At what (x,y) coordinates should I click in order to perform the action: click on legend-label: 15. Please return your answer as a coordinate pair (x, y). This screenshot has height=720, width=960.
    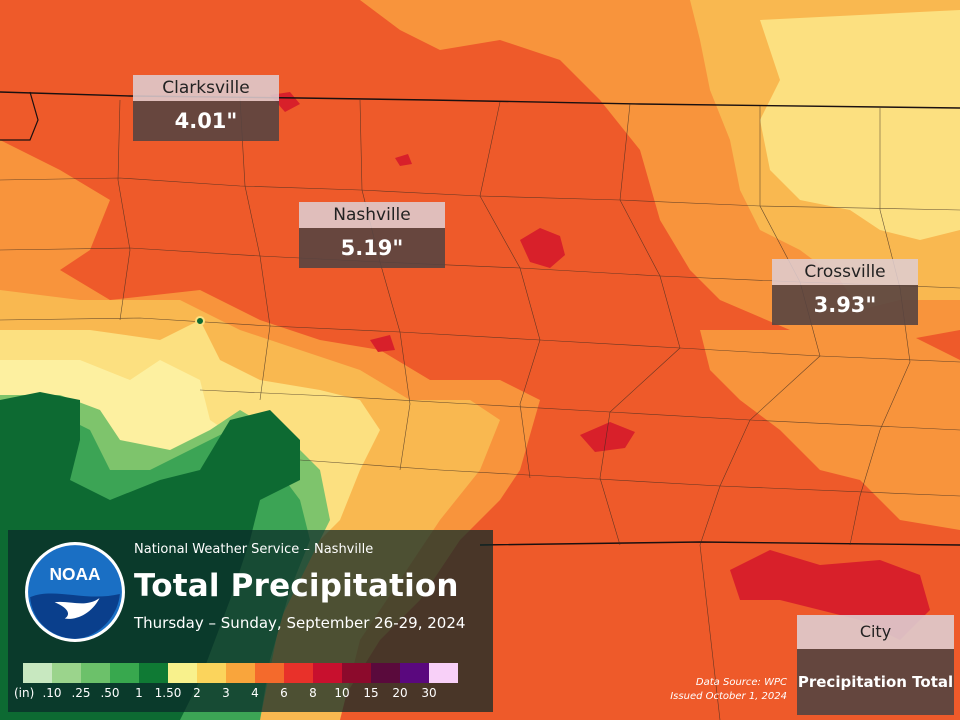
    Looking at the image, I should click on (371, 693).